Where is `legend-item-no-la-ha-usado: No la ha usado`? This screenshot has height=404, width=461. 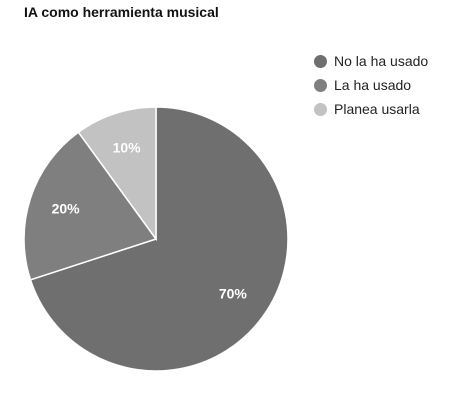 legend-item-no-la-ha-usado: No la ha usado is located at coordinates (384, 61).